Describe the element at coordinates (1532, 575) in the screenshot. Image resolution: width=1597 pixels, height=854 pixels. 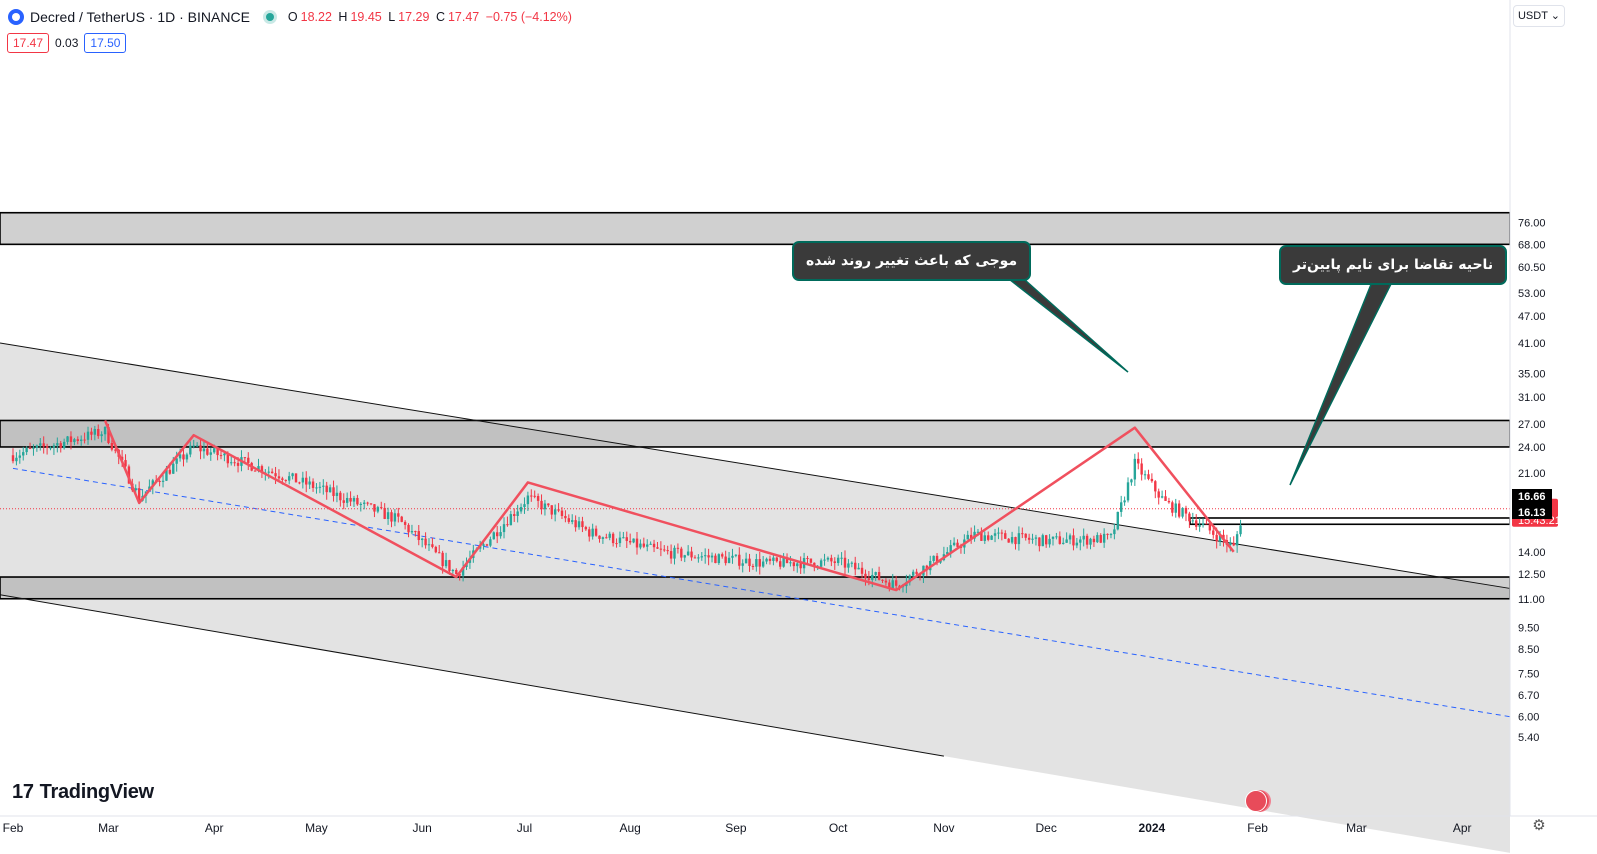
I see `y-tick-label: 12.50` at that location.